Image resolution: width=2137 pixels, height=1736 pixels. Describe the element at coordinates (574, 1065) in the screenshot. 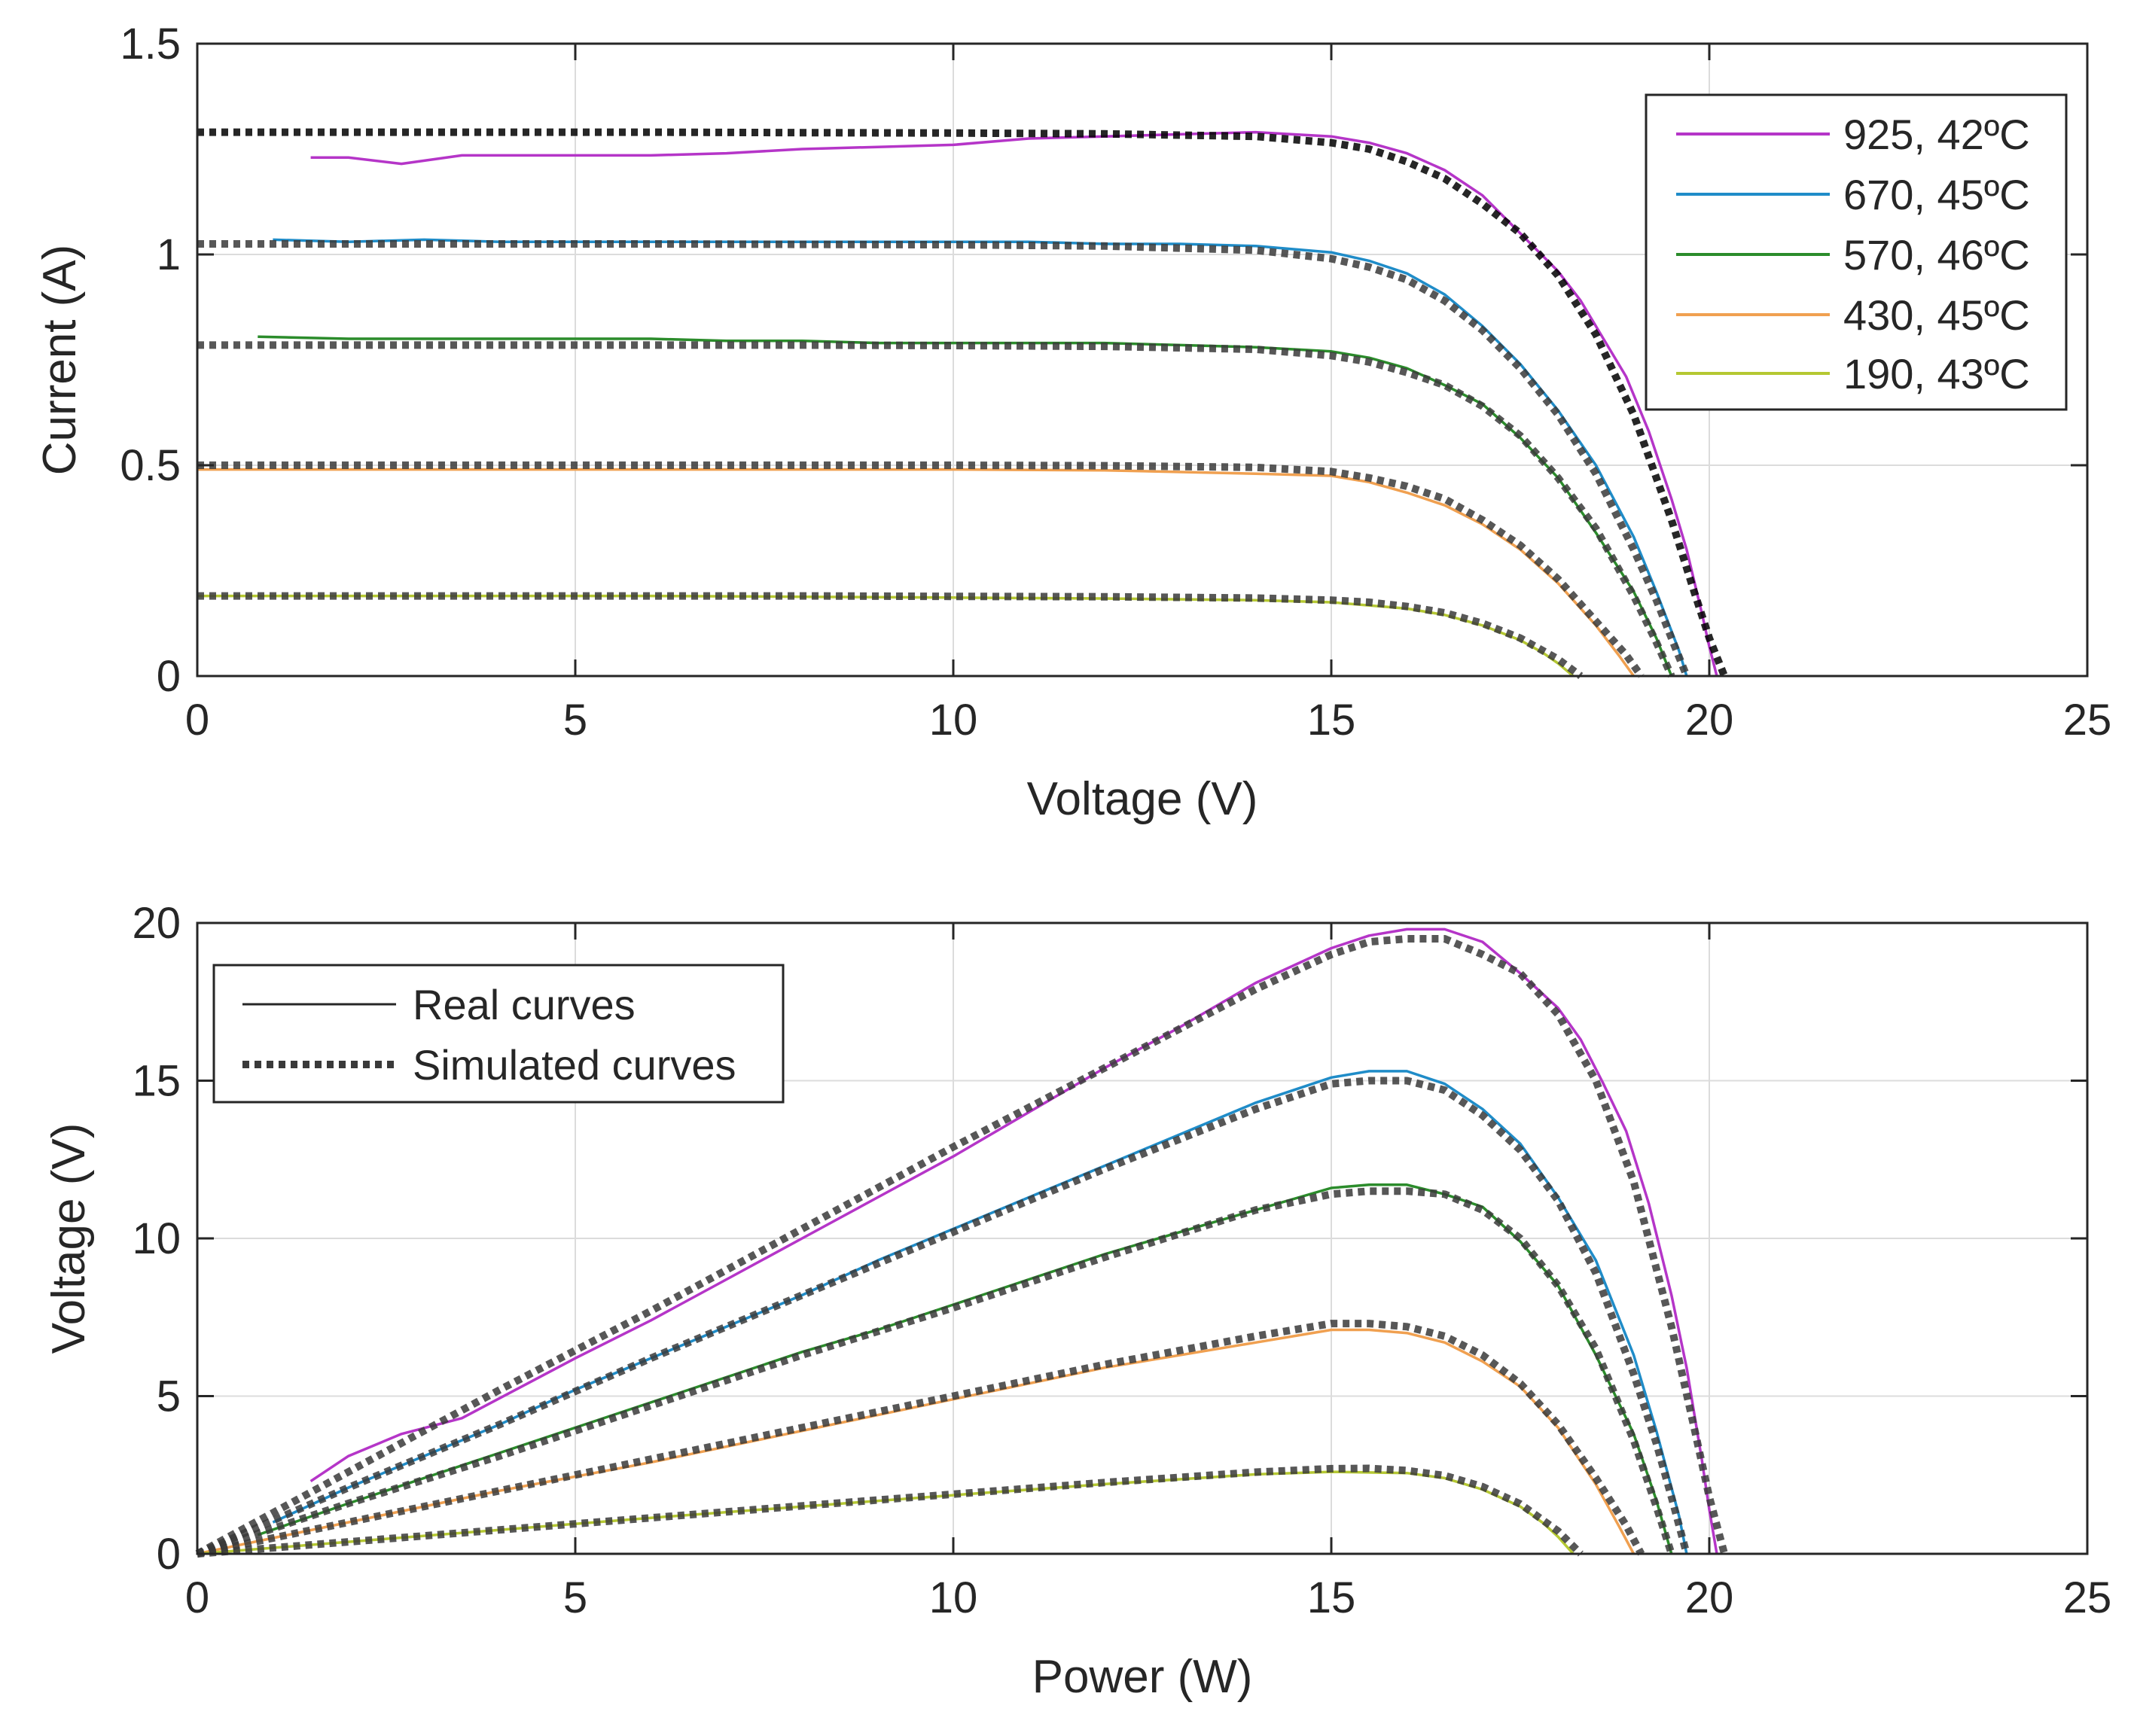

I see `legend-label-simulated: Simulated curves` at that location.